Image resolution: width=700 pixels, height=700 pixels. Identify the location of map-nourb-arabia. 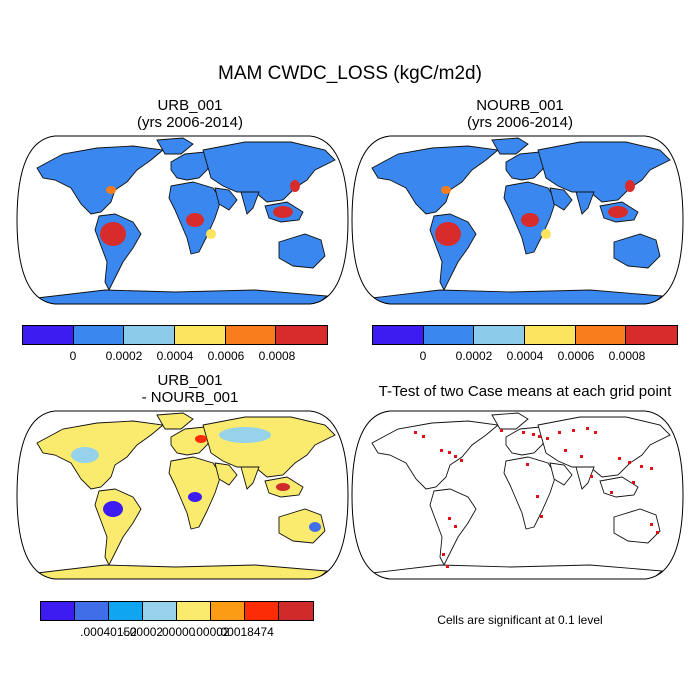
(561, 199).